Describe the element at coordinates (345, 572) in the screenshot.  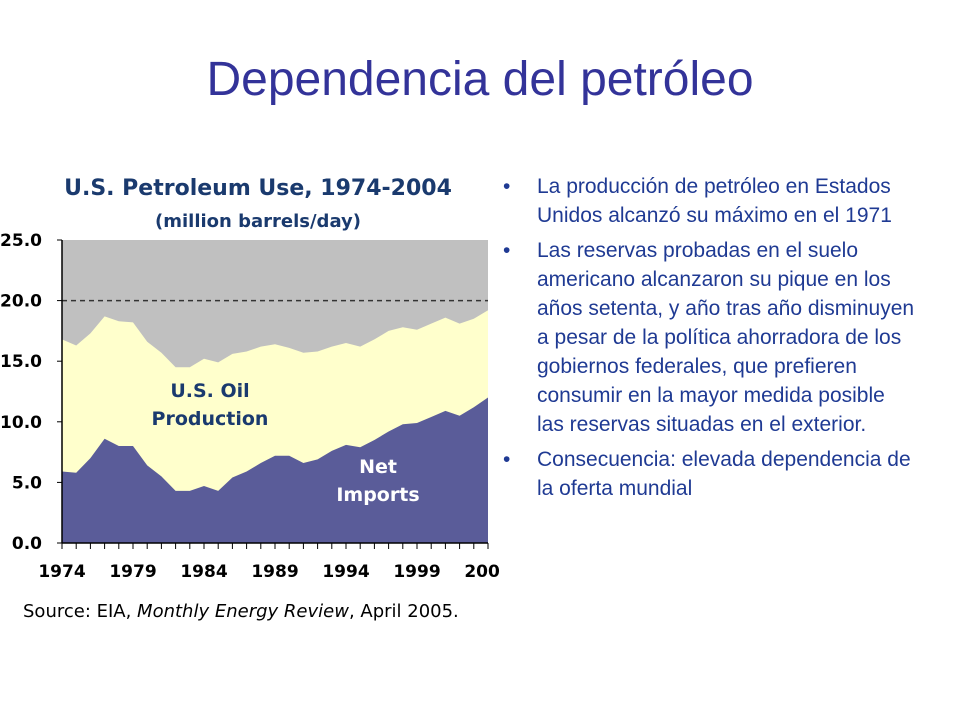
I see `x-tick-label: 1994` at that location.